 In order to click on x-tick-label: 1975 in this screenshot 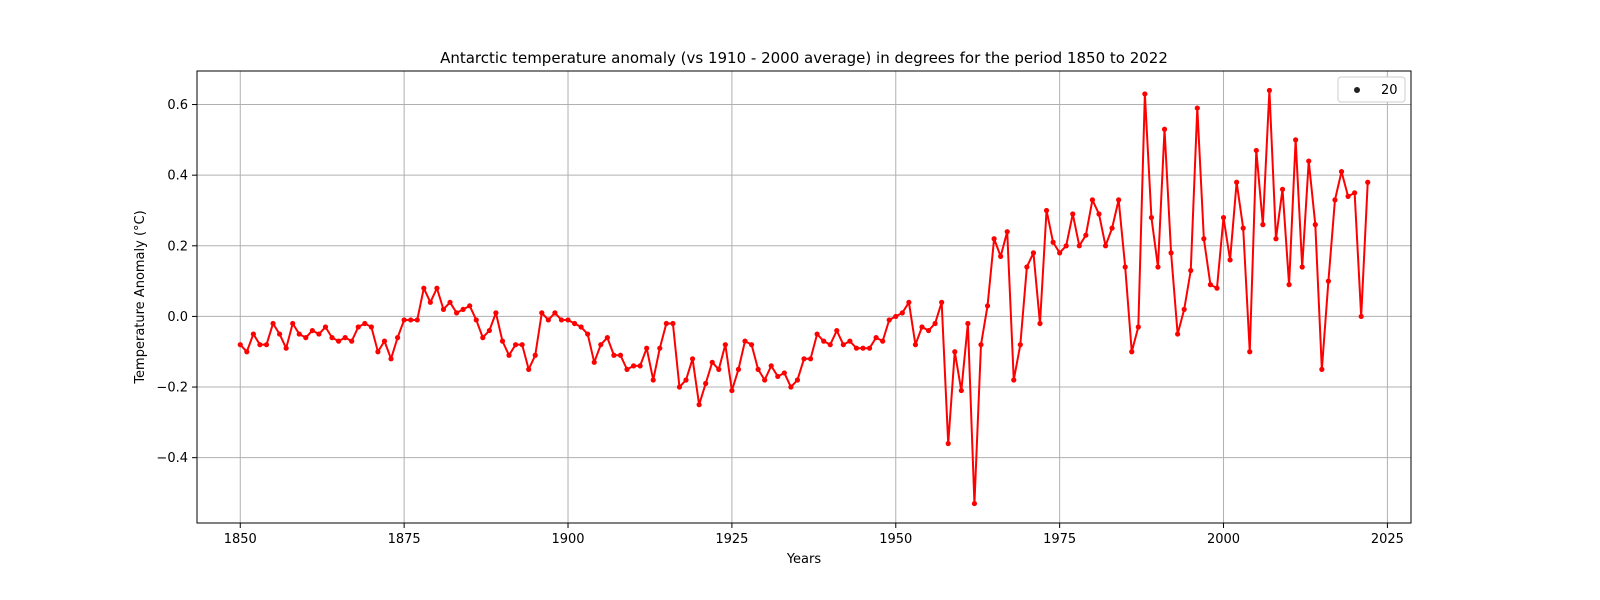, I will do `click(1059, 539)`.